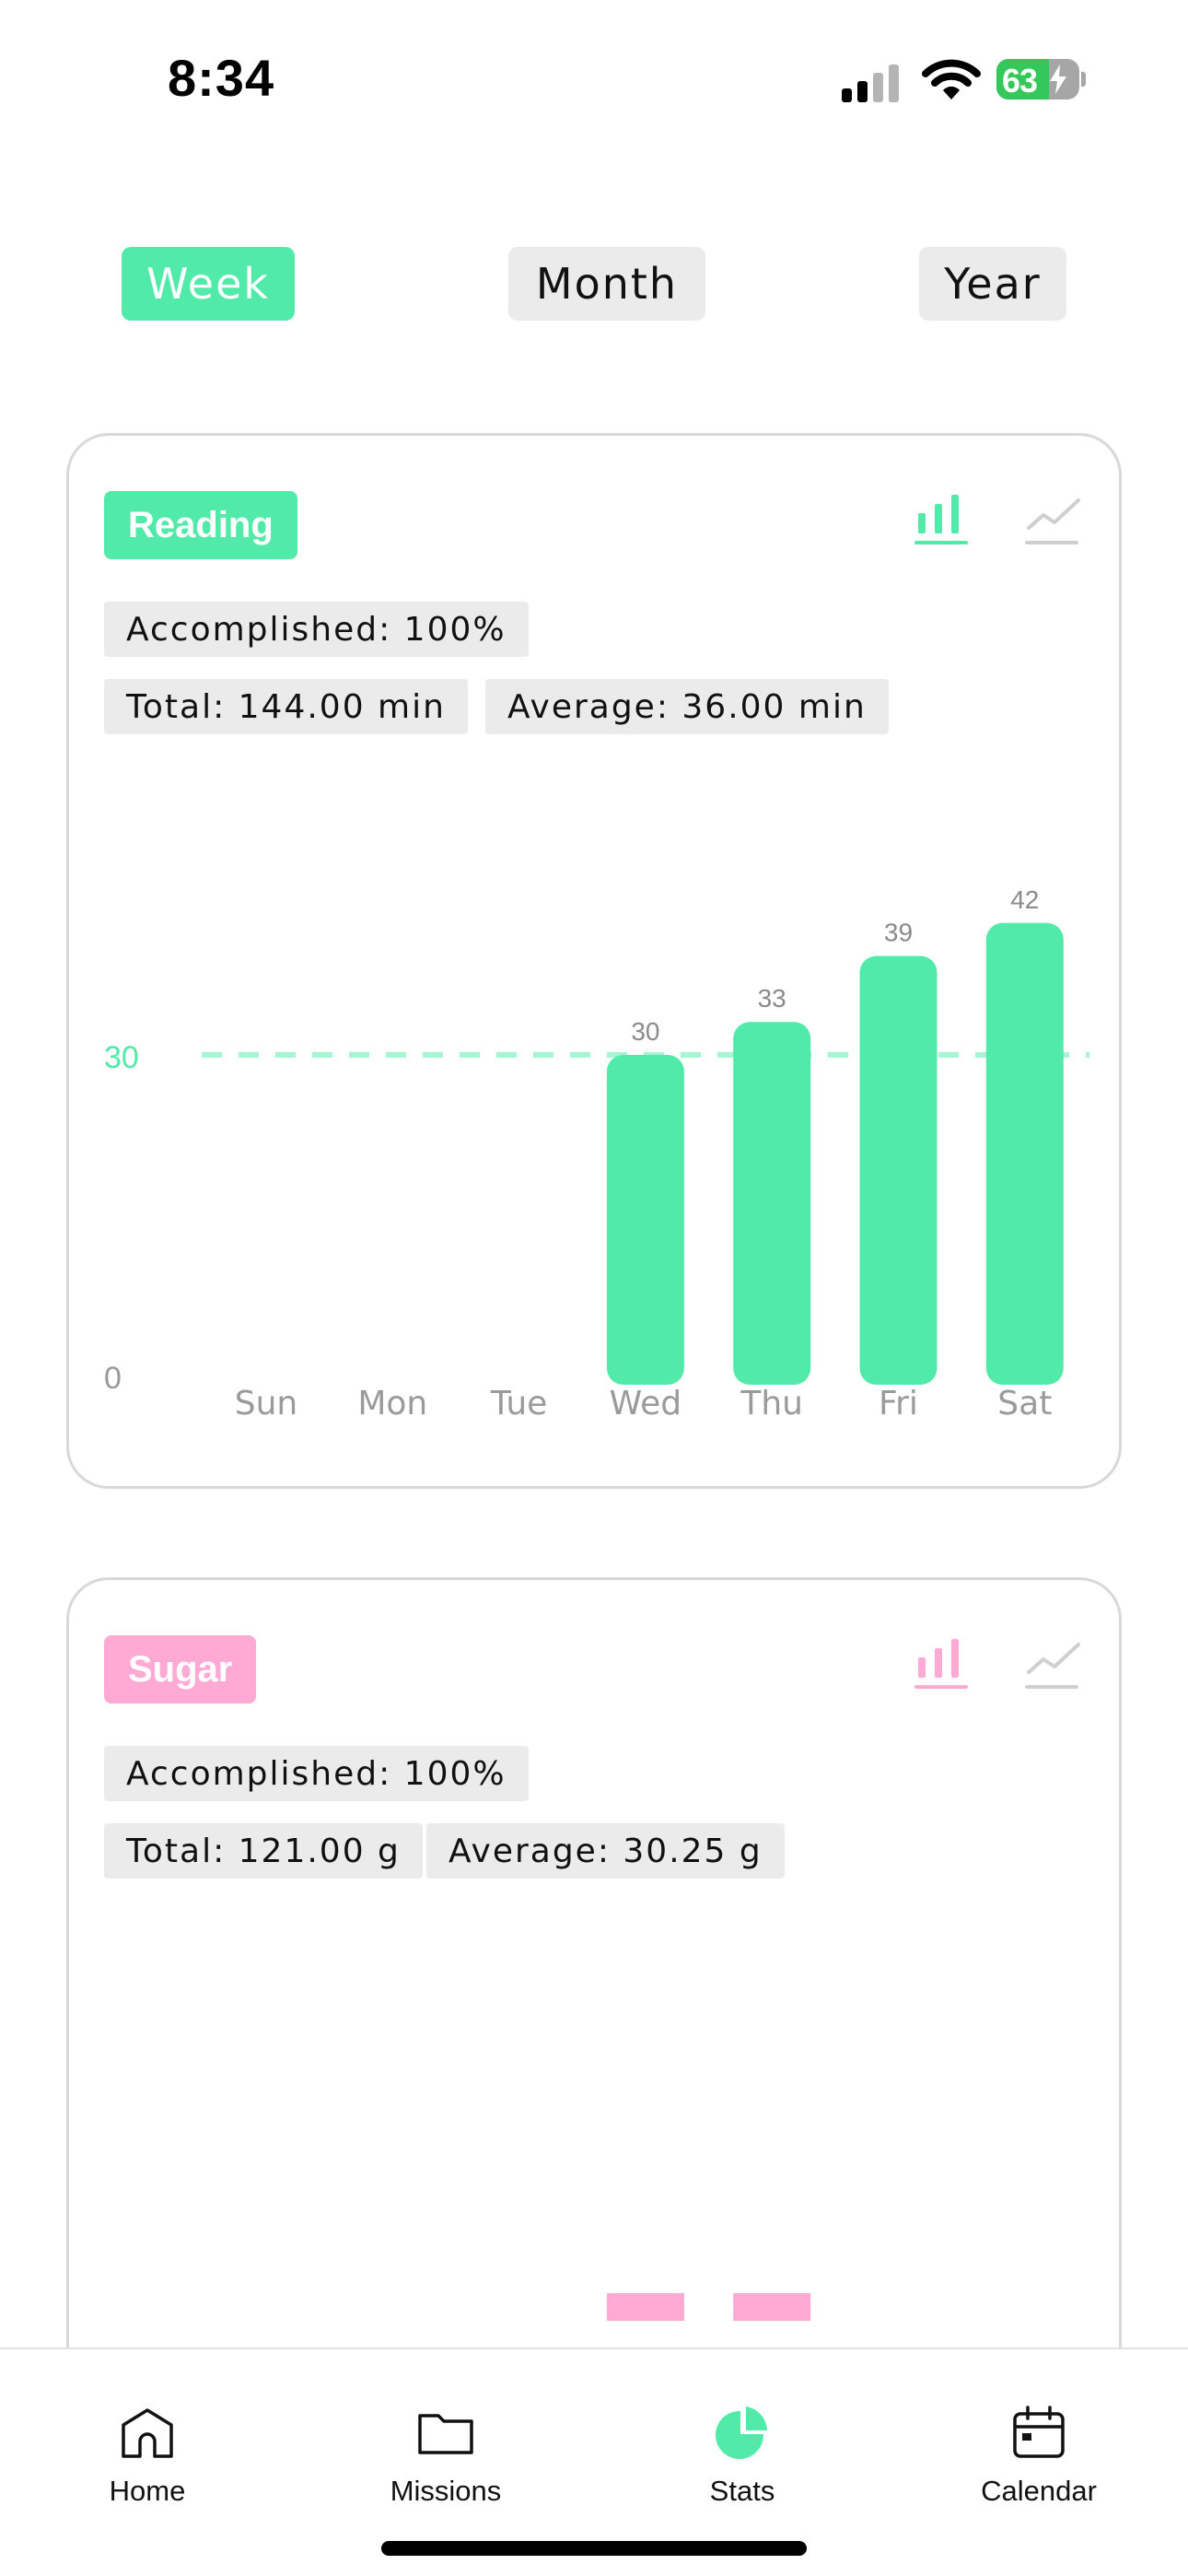 The height and width of the screenshot is (2576, 1188). I want to click on x-tick-label-wed: Wed, so click(646, 1404).